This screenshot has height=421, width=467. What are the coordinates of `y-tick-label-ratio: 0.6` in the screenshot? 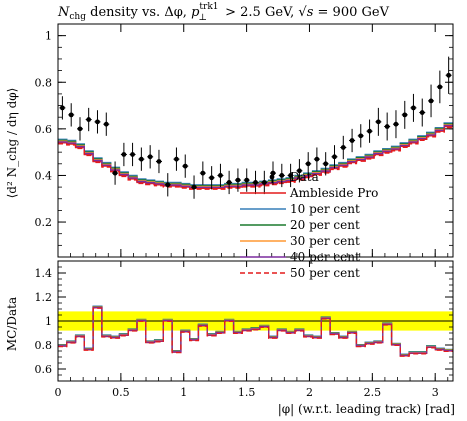 It's located at (44, 369).